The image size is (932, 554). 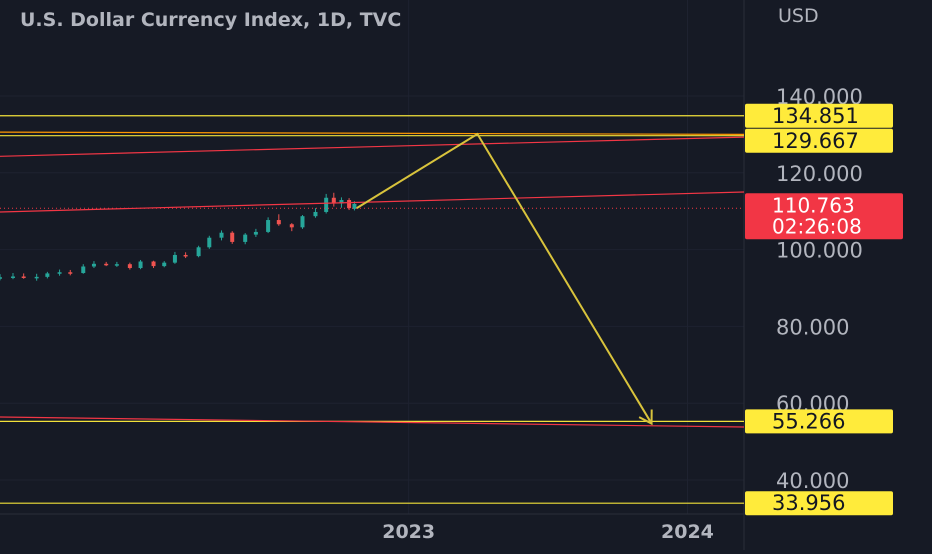 I want to click on y-tick-label: 40.000, so click(x=812, y=481).